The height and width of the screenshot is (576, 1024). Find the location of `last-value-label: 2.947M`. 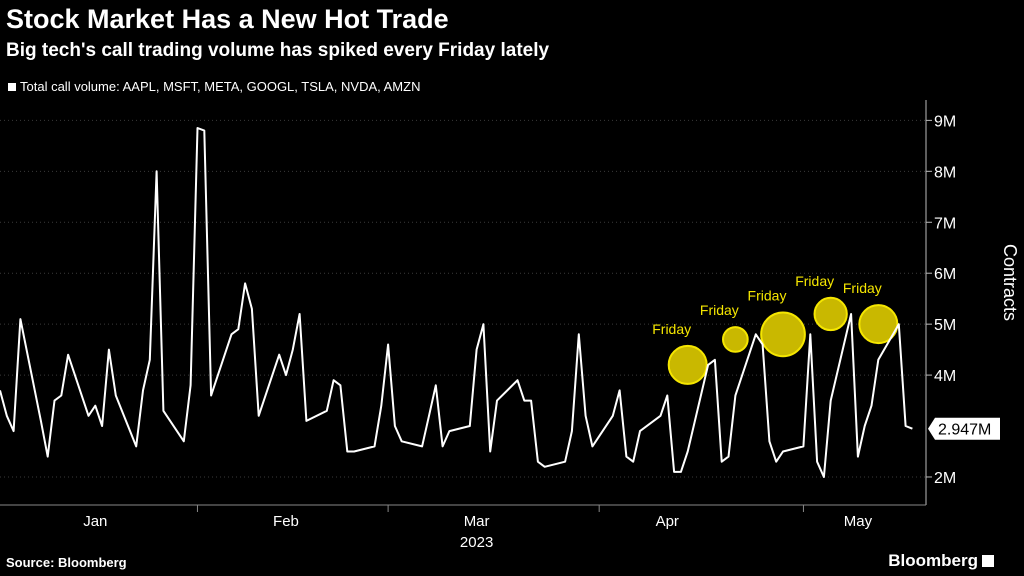

last-value-label: 2.947M is located at coordinates (964, 430).